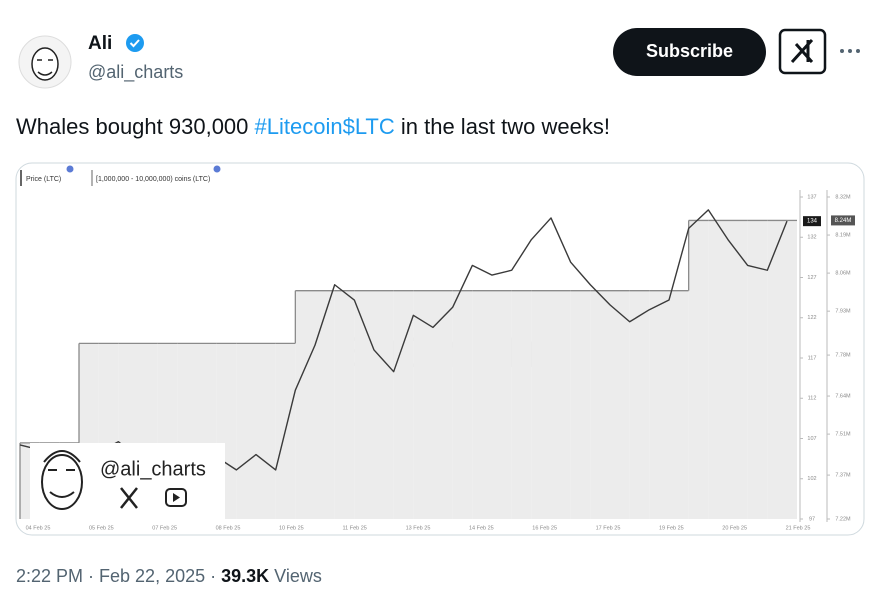 This screenshot has width=882, height=608. I want to click on y-tick-label: 107, so click(811, 439).